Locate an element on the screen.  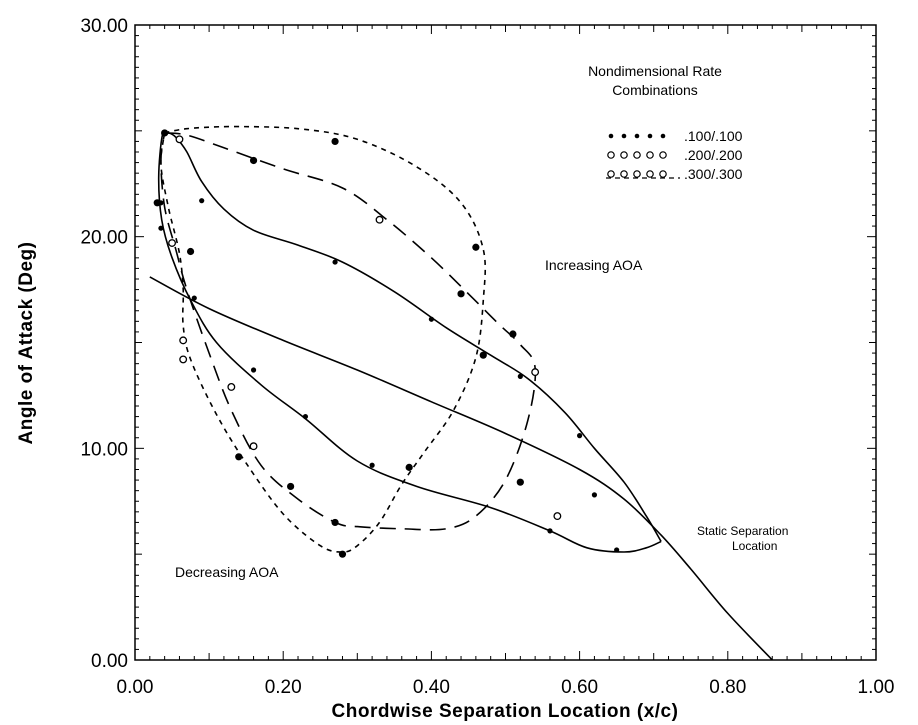
x-tick-label: 1.00 is located at coordinates (876, 687).